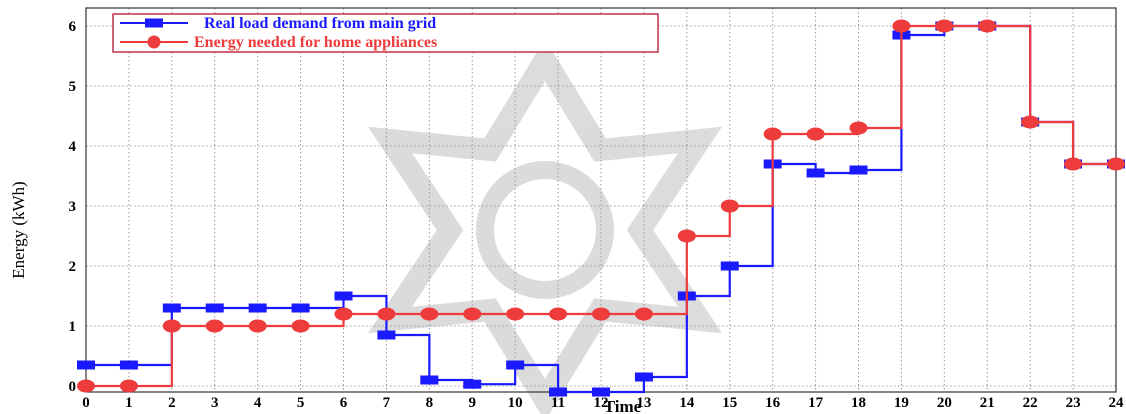  Describe the element at coordinates (301, 403) in the screenshot. I see `x-tick-label: 5` at that location.